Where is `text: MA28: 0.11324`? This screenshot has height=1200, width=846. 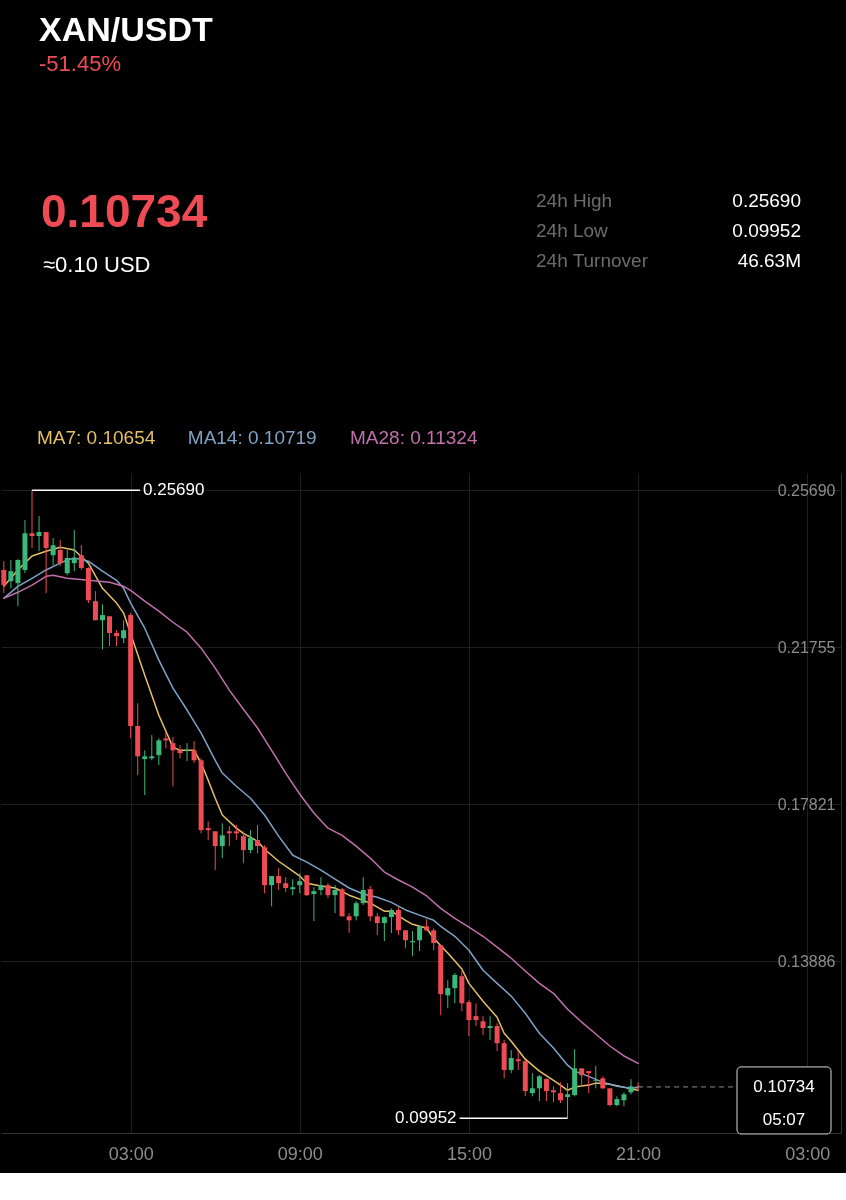
text: MA28: 0.11324 is located at coordinates (414, 437).